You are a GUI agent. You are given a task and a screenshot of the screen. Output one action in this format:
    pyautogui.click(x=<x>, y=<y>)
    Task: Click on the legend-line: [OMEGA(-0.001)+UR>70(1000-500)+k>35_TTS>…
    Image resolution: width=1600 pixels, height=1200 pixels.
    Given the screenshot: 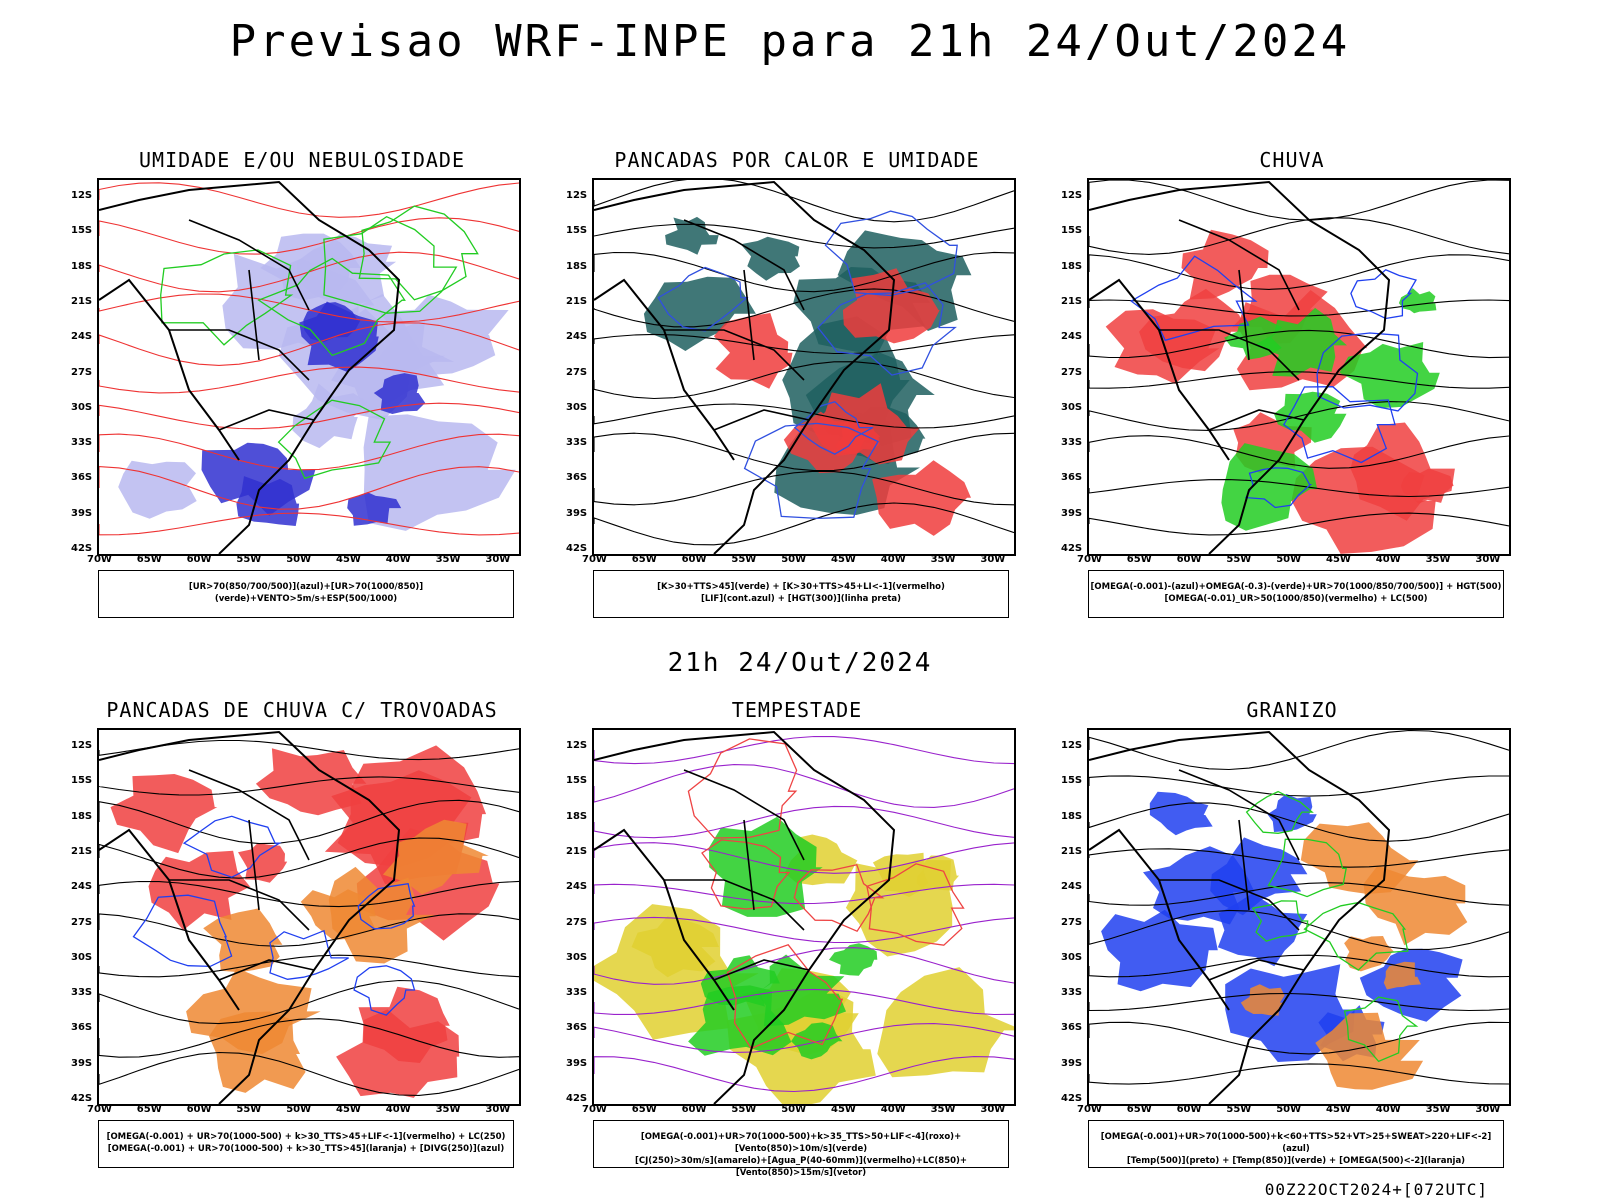 What is the action you would take?
    pyautogui.click(x=801, y=1143)
    